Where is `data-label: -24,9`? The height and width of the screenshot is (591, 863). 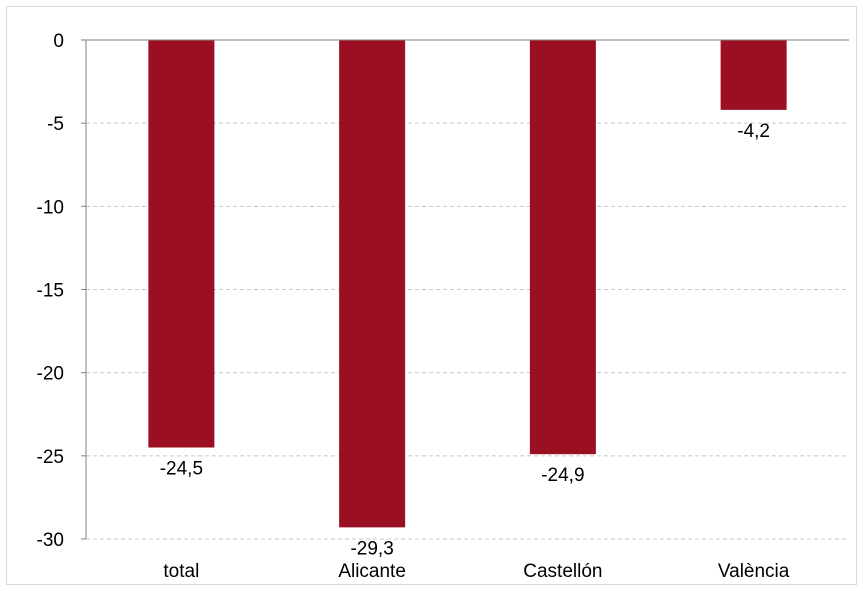 data-label: -24,9 is located at coordinates (562, 475).